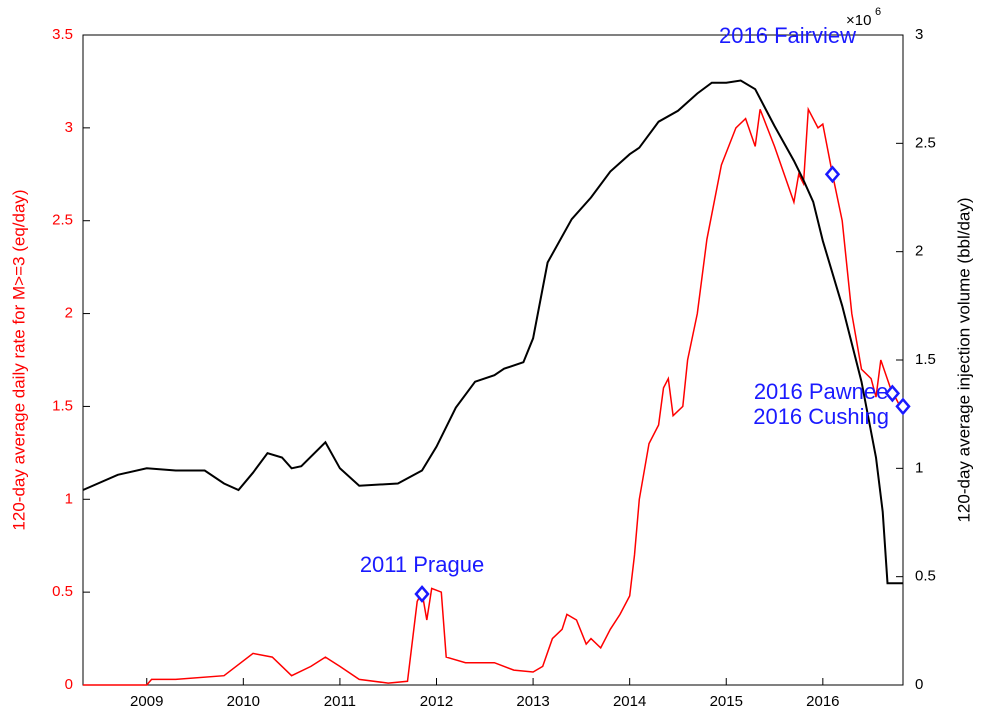 Image resolution: width=982 pixels, height=715 pixels. What do you see at coordinates (62, 405) in the screenshot?
I see `y-tick-label: 1.5` at bounding box center [62, 405].